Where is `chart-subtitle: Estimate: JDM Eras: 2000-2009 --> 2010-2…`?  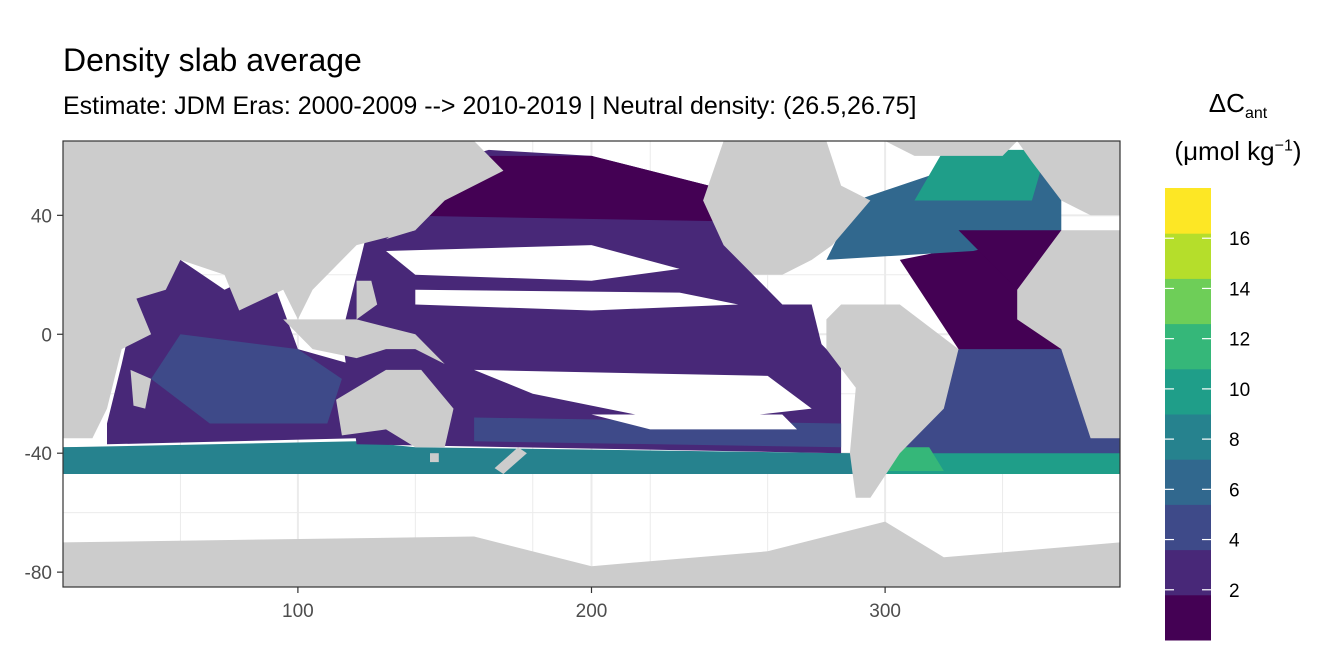 chart-subtitle: Estimate: JDM Eras: 2000-2009 --> 2010-2… is located at coordinates (490, 106).